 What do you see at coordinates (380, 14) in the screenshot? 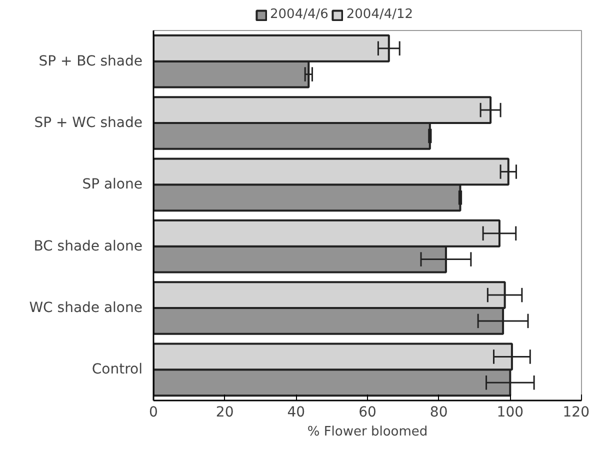
I see `legend-label: 2004/4/12` at bounding box center [380, 14].